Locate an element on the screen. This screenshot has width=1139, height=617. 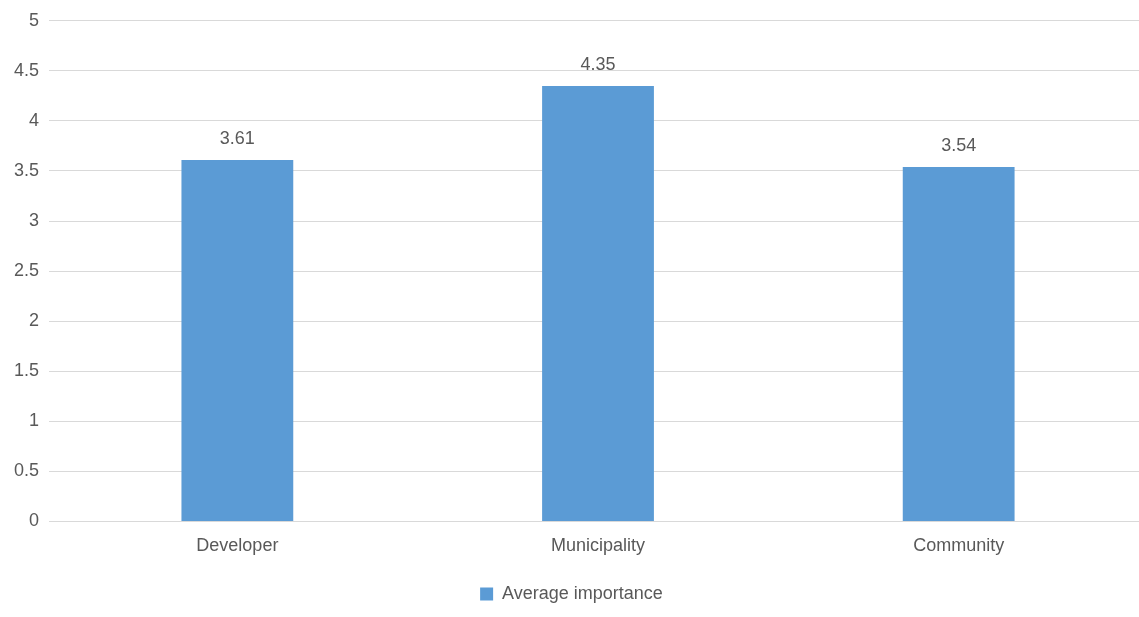
y-tick-label: 4 is located at coordinates (34, 119).